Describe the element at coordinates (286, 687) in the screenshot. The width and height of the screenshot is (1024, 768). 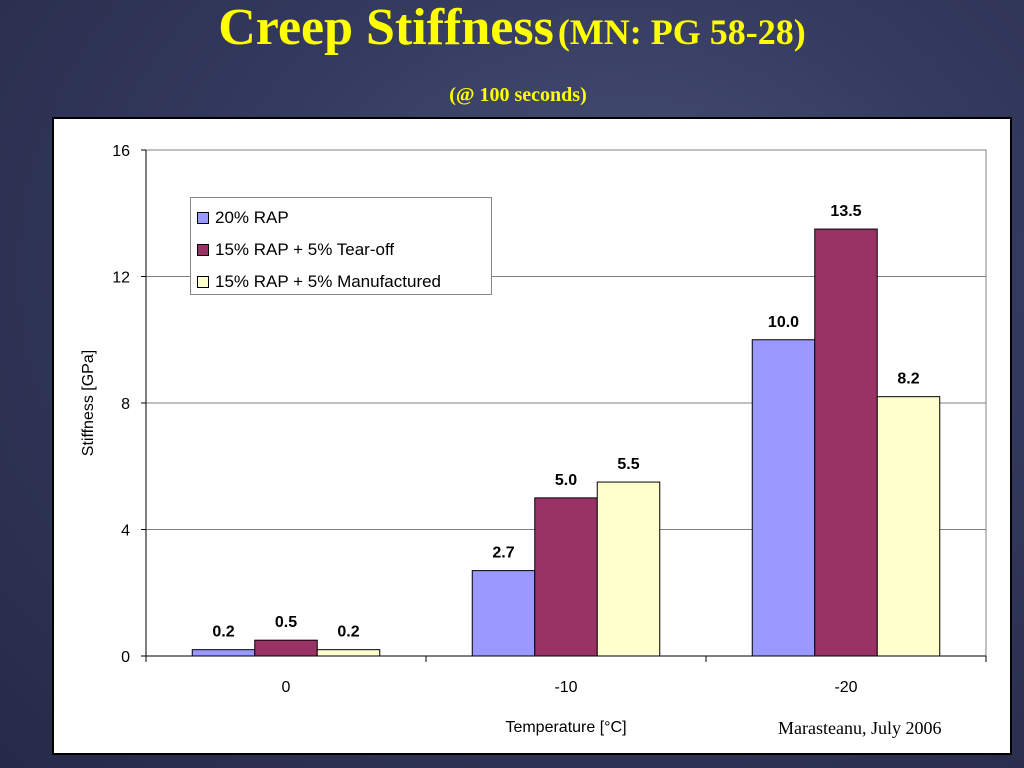
I see `x-tick-label: 0` at that location.